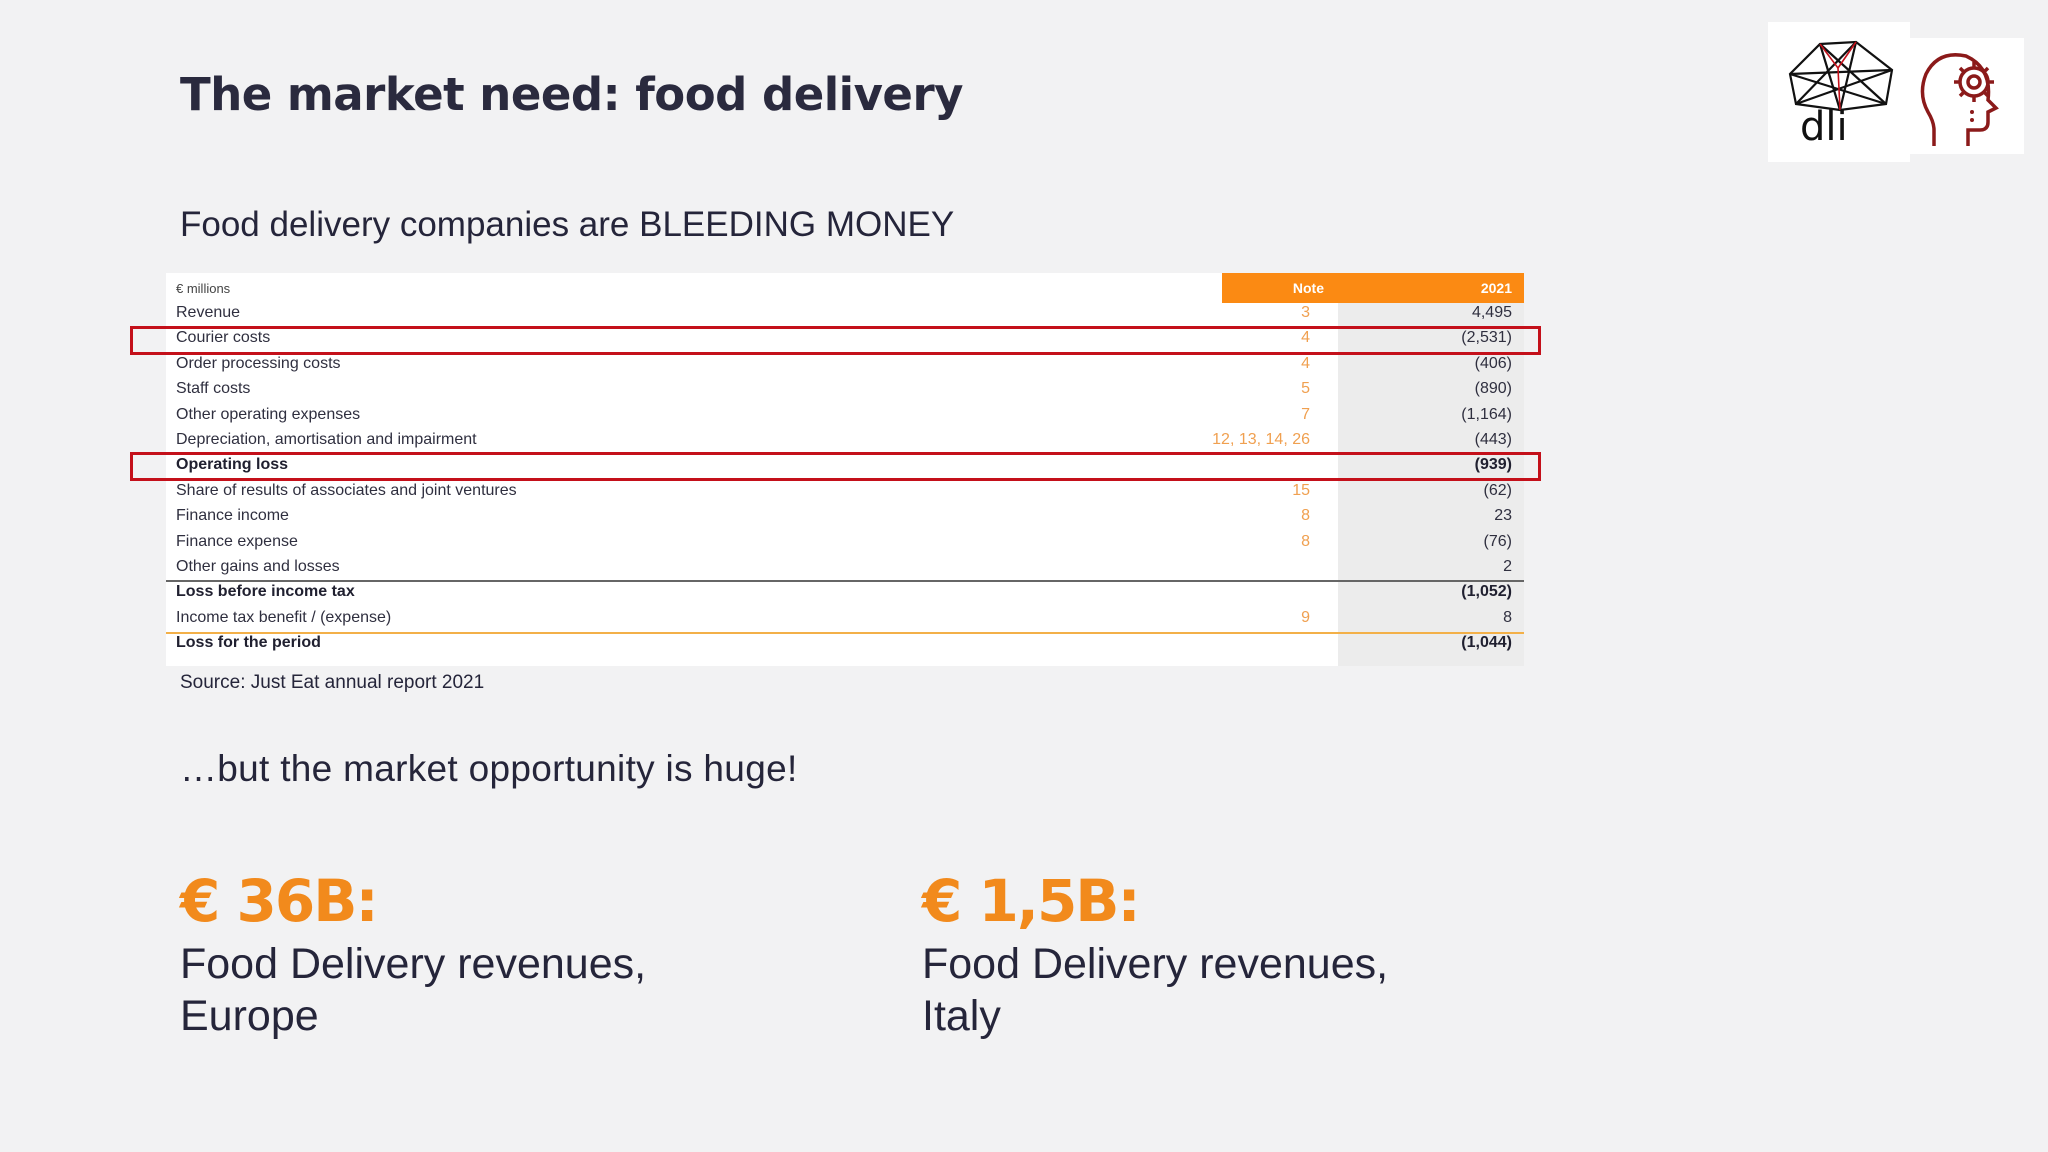 The image size is (2048, 1152). Describe the element at coordinates (265, 592) in the screenshot. I see `row-label: Loss before income tax` at that location.